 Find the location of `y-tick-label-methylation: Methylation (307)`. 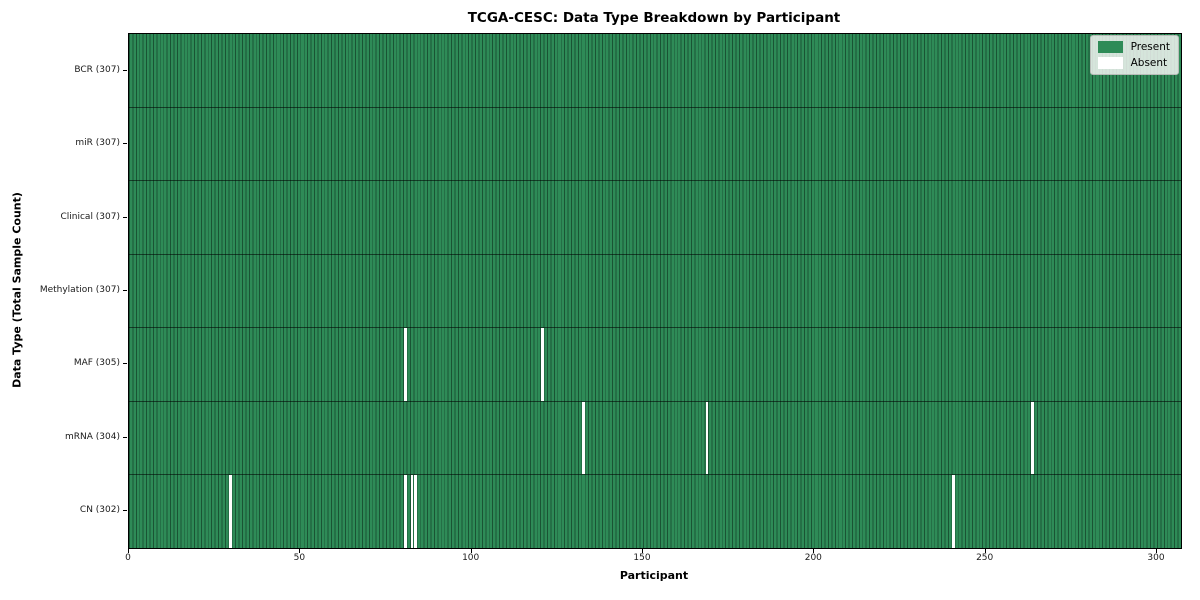

y-tick-label-methylation: Methylation (307) is located at coordinates (79, 290).